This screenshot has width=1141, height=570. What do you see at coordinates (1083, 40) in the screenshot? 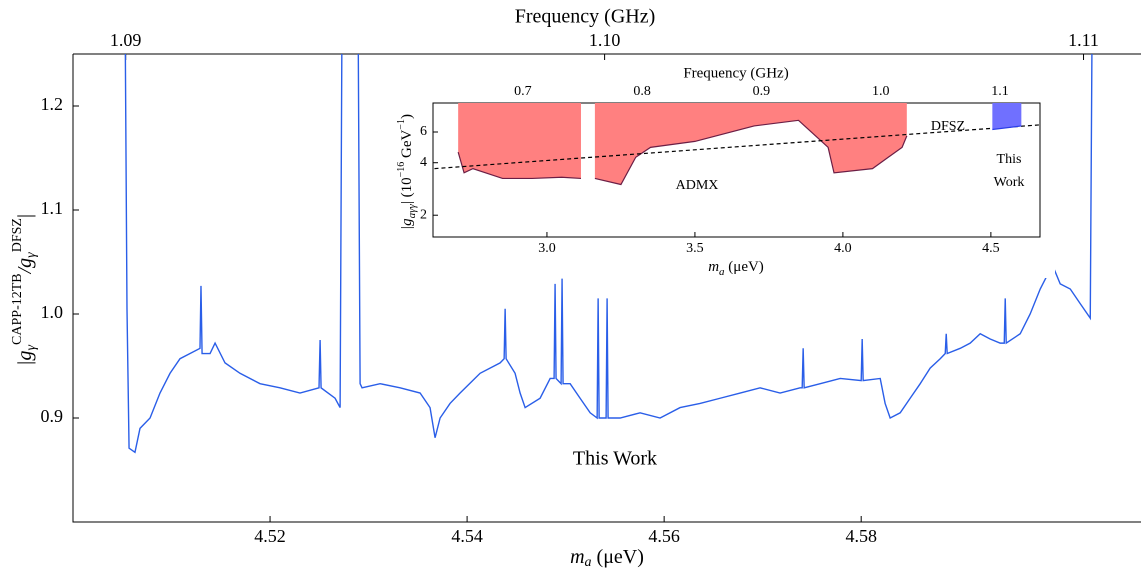
I see `x2-tick-label: 1.11` at bounding box center [1083, 40].